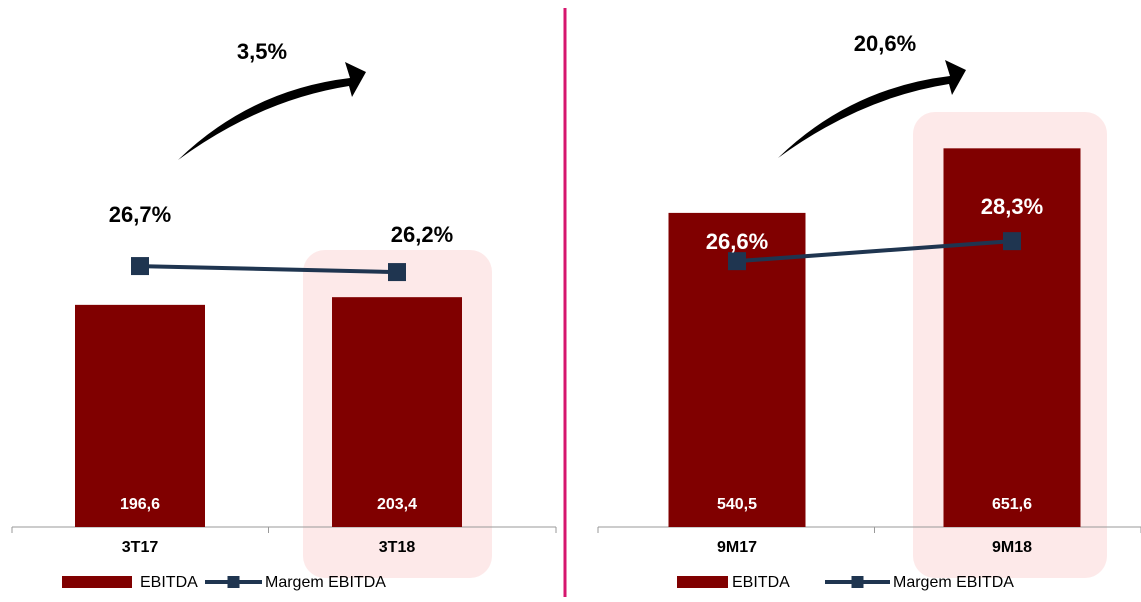 This screenshot has height=602, width=1141. I want to click on line-value-label: 26,2%, so click(422, 234).